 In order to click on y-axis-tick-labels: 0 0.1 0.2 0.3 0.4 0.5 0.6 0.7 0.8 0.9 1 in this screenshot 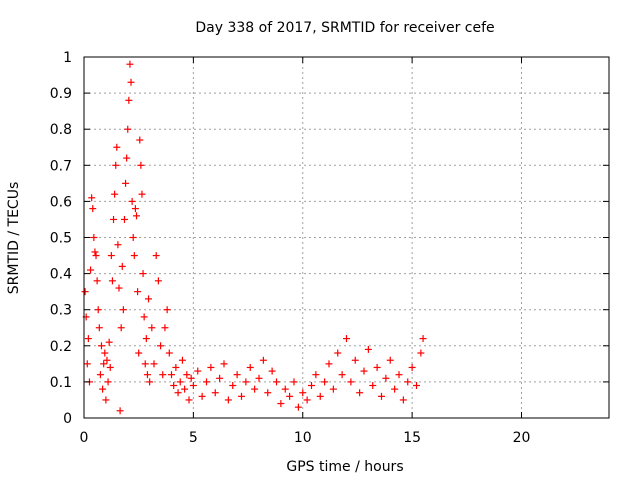, I will do `click(61, 238)`.